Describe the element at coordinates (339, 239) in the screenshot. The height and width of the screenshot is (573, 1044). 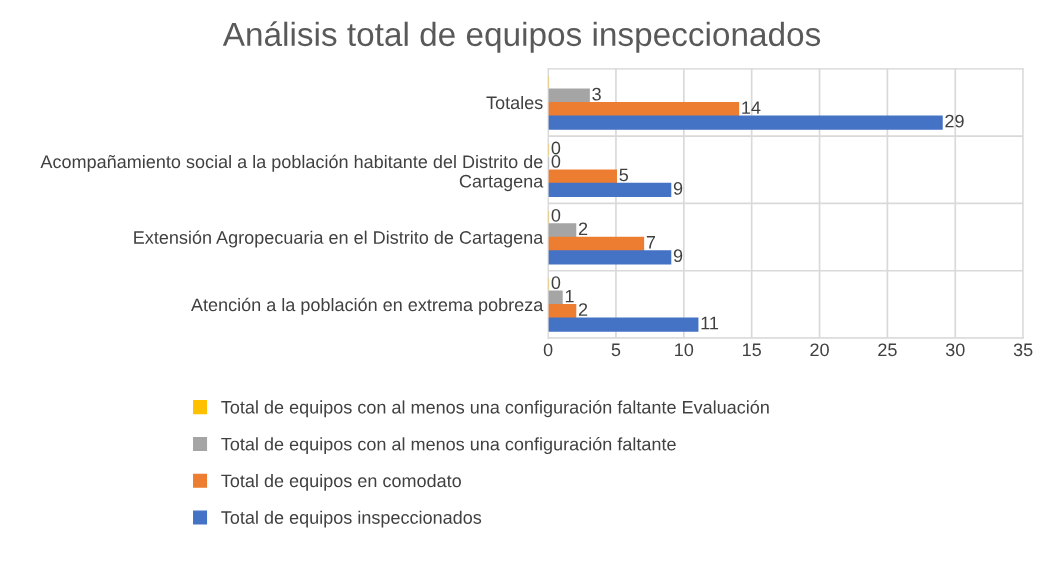
I see `y-tick-label: Extensión Agropecuaria en el Distrito de Cartagena` at that location.